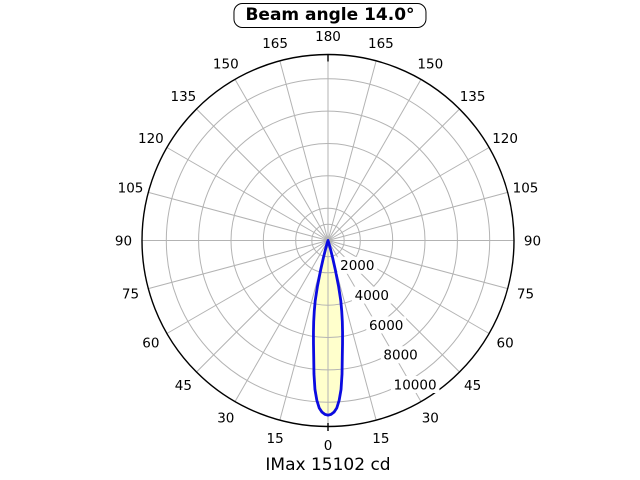 The height and width of the screenshot is (480, 640). I want to click on chart-title: Beam angle 14.0°, so click(330, 15).